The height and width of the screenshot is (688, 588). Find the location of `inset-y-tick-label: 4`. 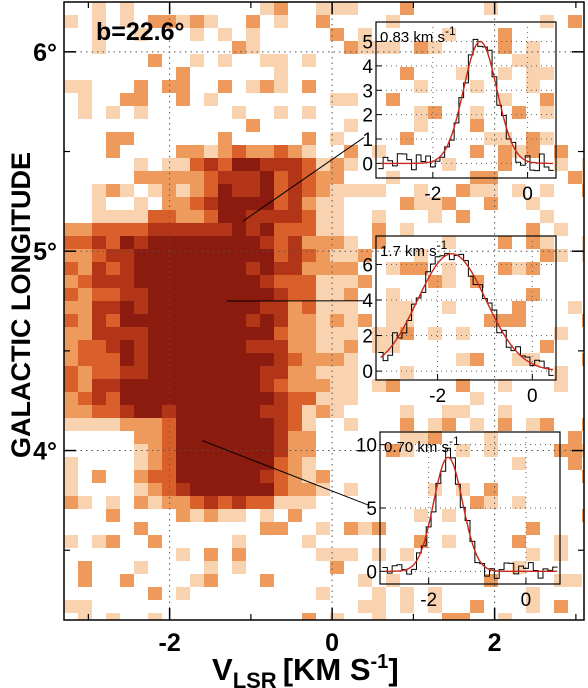

inset-y-tick-label: 4 is located at coordinates (367, 67).